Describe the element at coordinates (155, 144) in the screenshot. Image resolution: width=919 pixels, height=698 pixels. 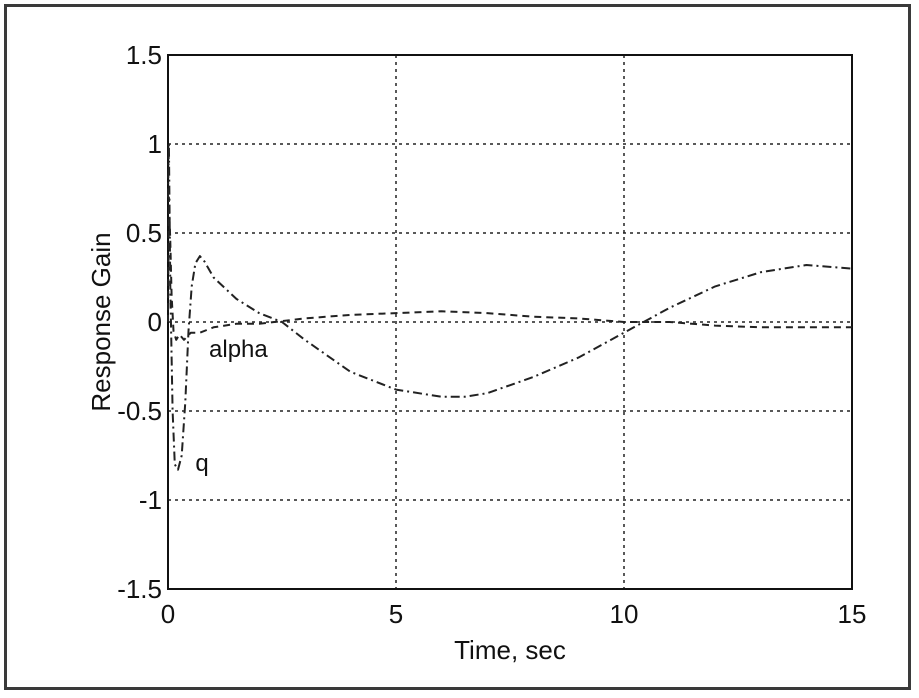
I see `y-tick-label: 1` at that location.